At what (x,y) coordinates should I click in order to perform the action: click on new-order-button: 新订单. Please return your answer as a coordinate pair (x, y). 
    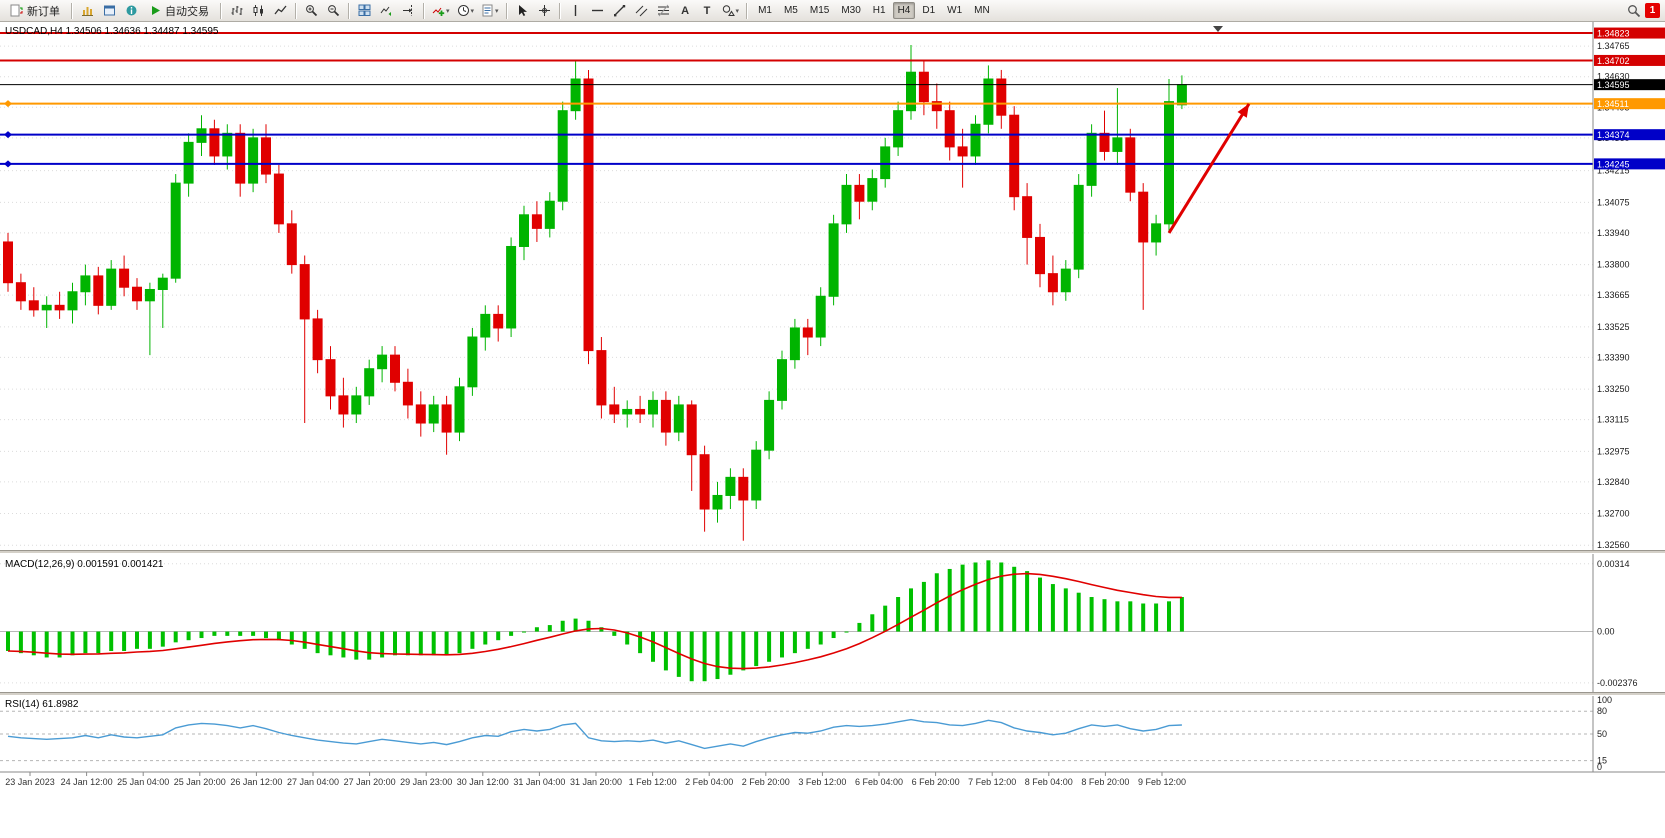
    Looking at the image, I should click on (35, 10).